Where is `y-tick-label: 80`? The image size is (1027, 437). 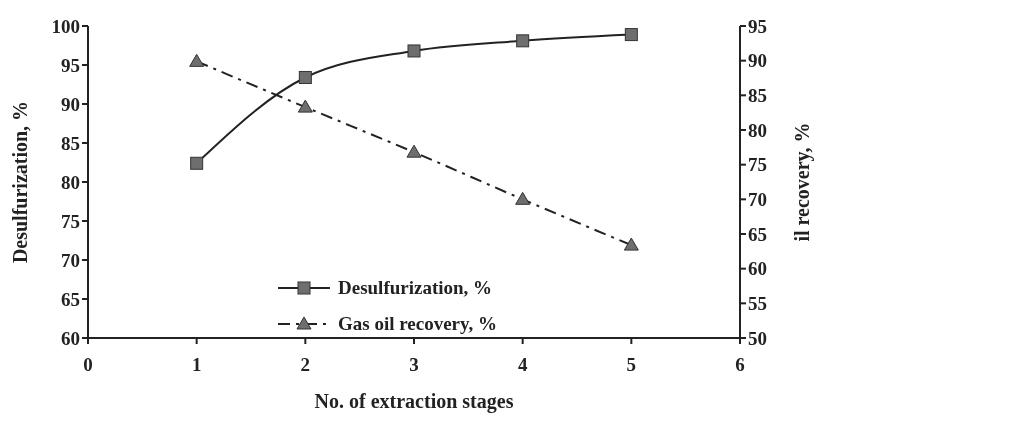 y-tick-label: 80 is located at coordinates (70, 182).